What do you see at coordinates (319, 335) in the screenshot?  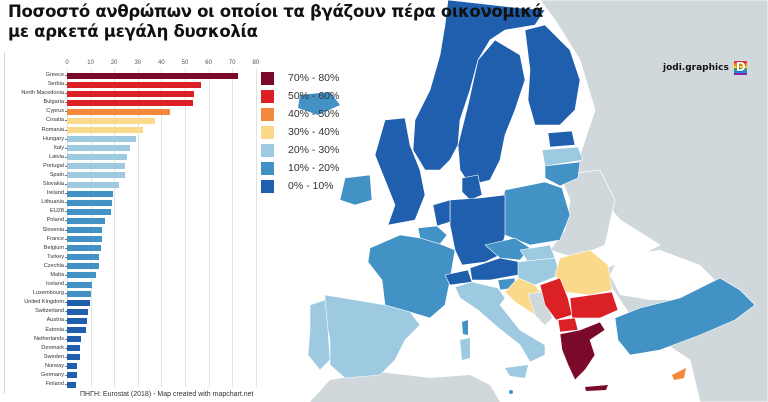 I see `map-portugal` at bounding box center [319, 335].